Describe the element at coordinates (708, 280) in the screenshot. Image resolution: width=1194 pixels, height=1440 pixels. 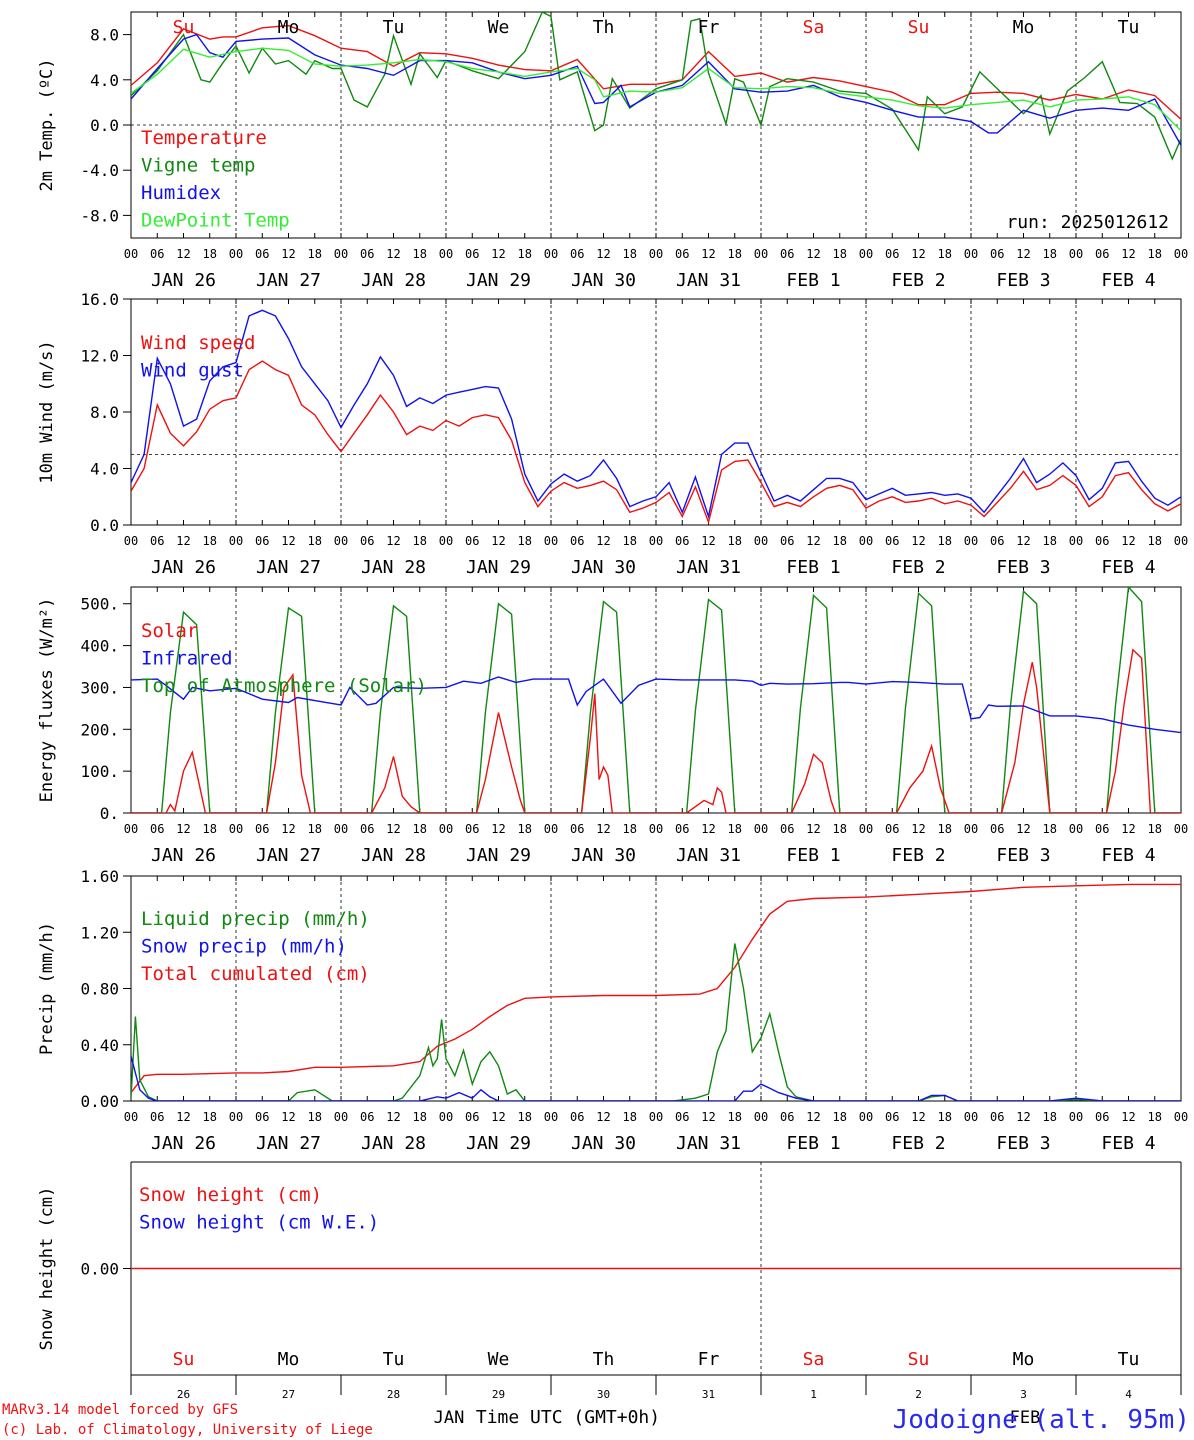
I see `temp-date-label: JAN 31` at that location.